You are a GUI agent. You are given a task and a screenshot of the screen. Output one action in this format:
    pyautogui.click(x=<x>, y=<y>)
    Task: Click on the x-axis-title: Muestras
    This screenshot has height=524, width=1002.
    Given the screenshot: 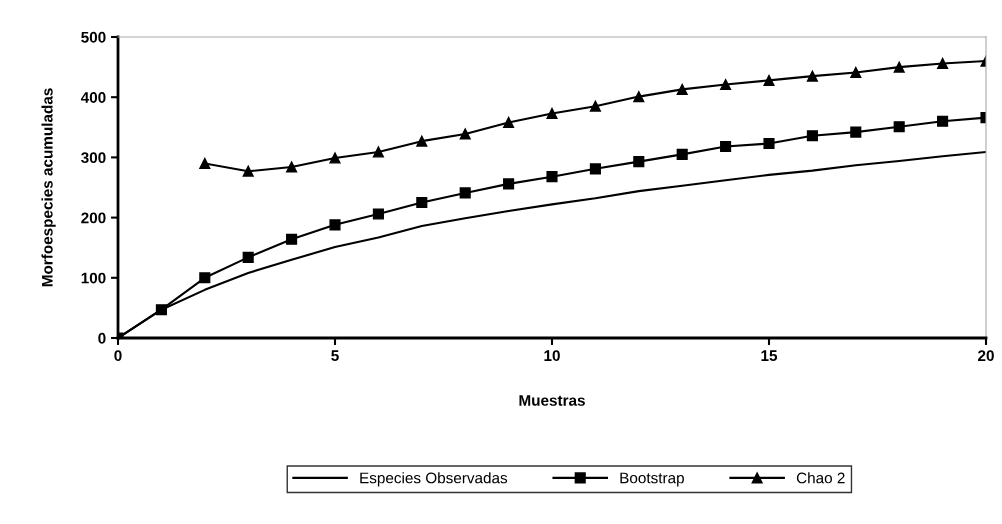 What is the action you would take?
    pyautogui.click(x=552, y=400)
    